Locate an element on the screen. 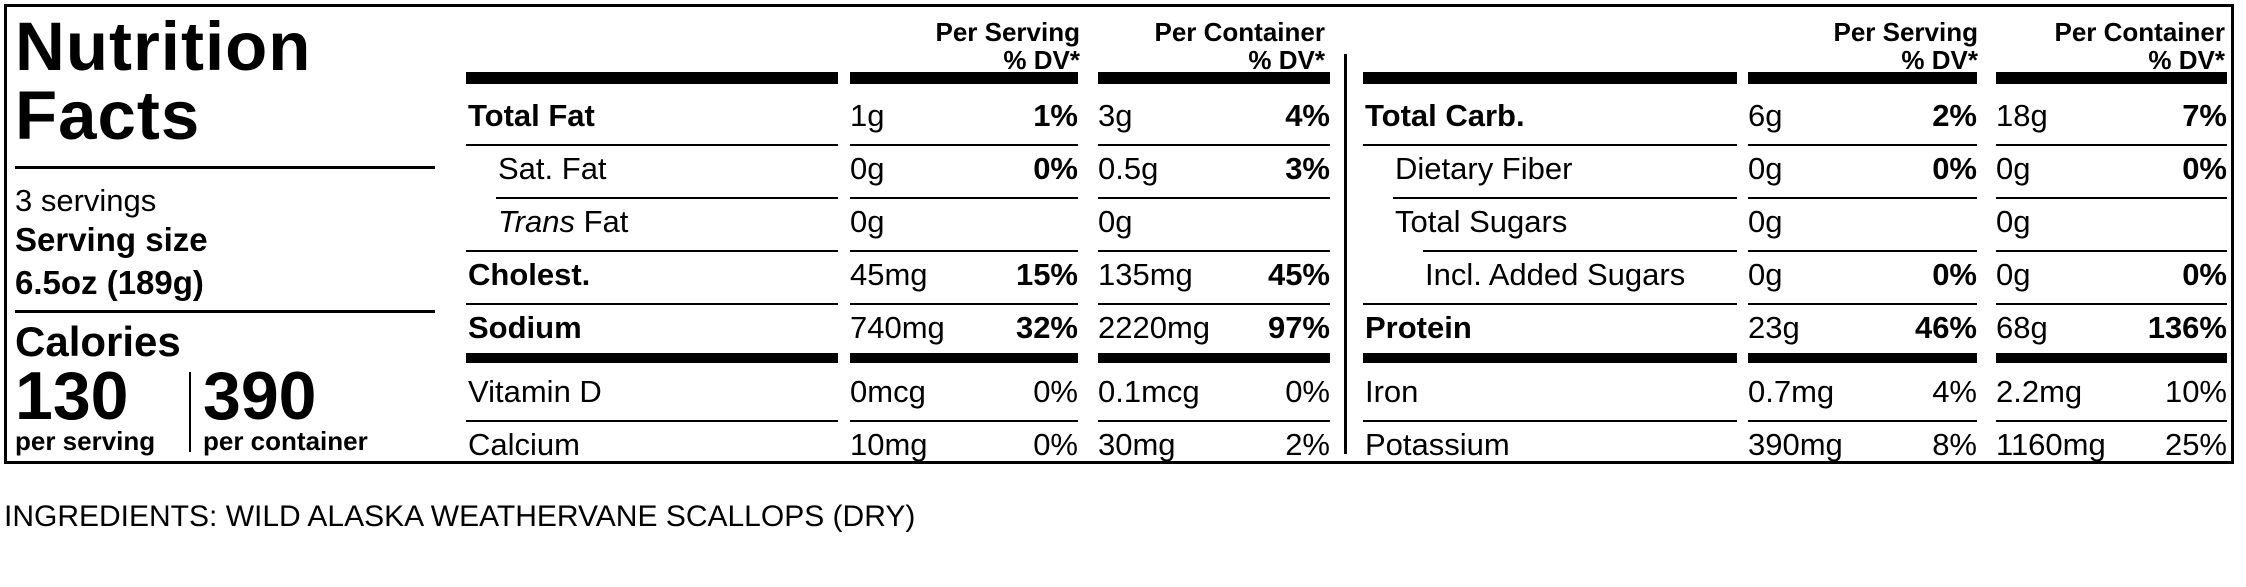 The height and width of the screenshot is (587, 2246). nutrient-name: Potassium is located at coordinates (1437, 445).